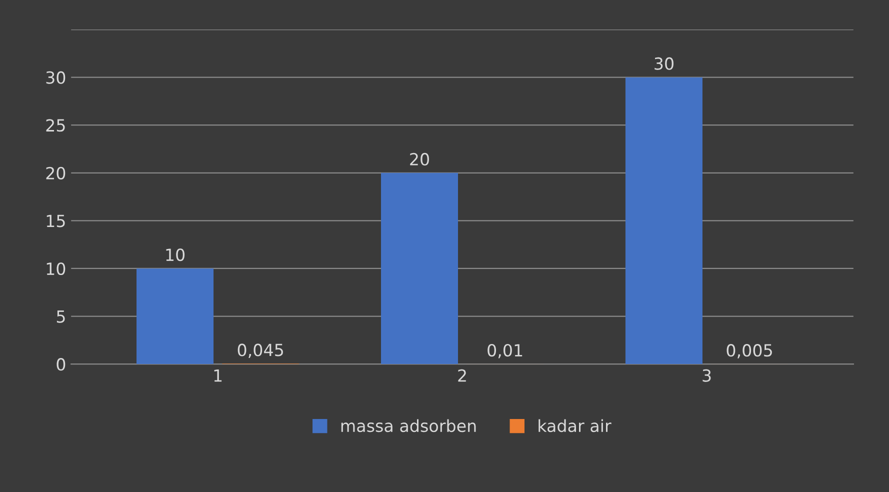 This screenshot has height=492, width=889. Describe the element at coordinates (462, 375) in the screenshot. I see `x-tick-label: 2` at that location.